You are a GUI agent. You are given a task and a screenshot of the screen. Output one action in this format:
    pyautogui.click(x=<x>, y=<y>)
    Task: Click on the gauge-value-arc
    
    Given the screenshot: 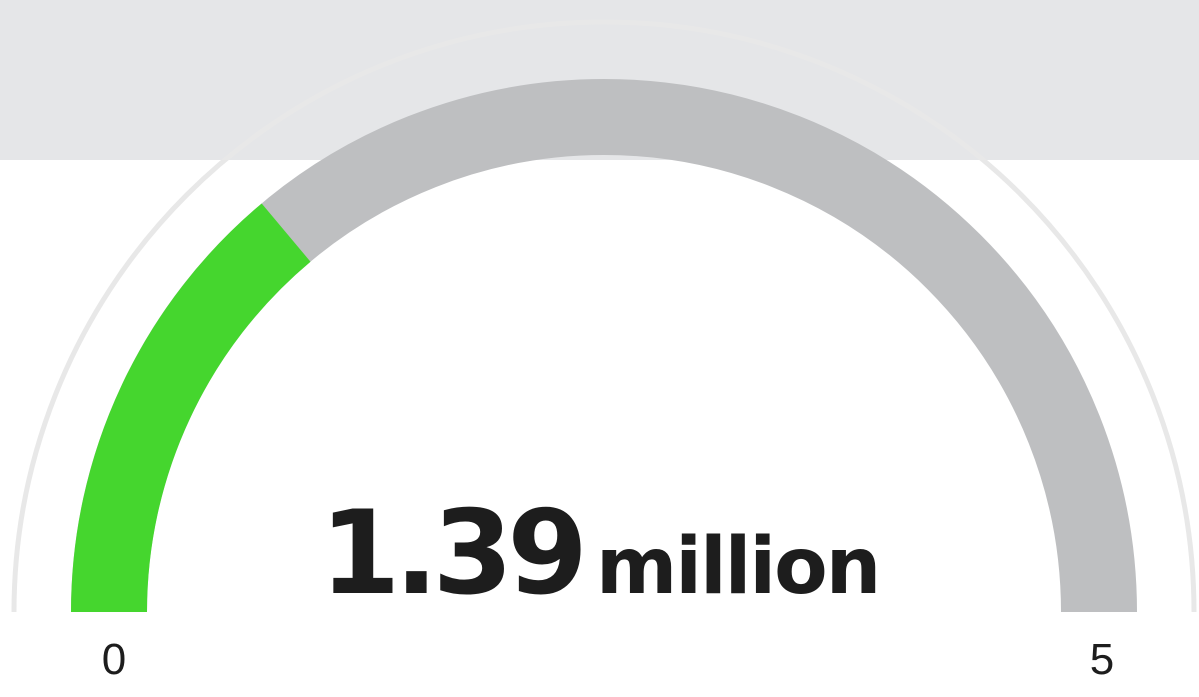 What is the action you would take?
    pyautogui.click(x=191, y=408)
    